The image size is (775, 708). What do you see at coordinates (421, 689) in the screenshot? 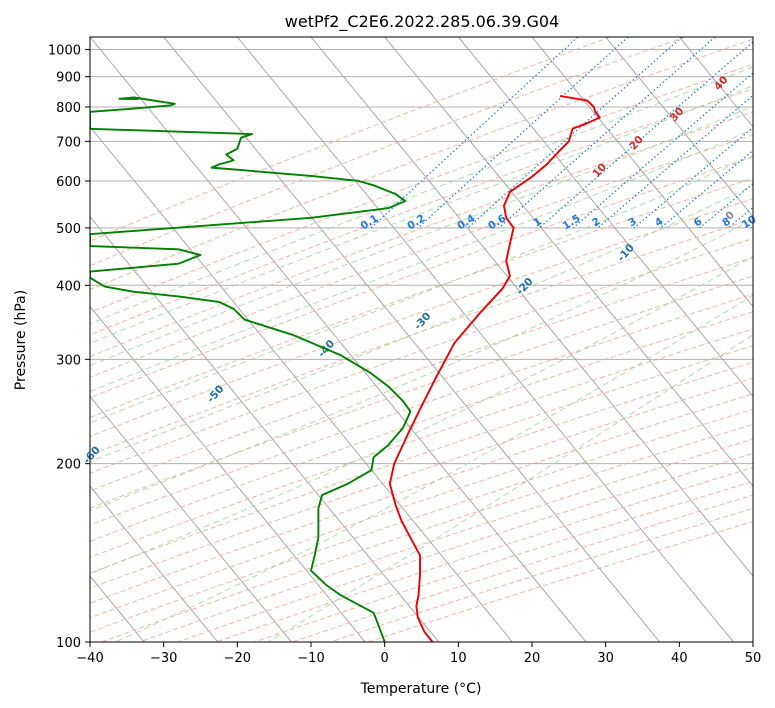
I see `x-axis-title: Temperature (°C)` at bounding box center [421, 689].